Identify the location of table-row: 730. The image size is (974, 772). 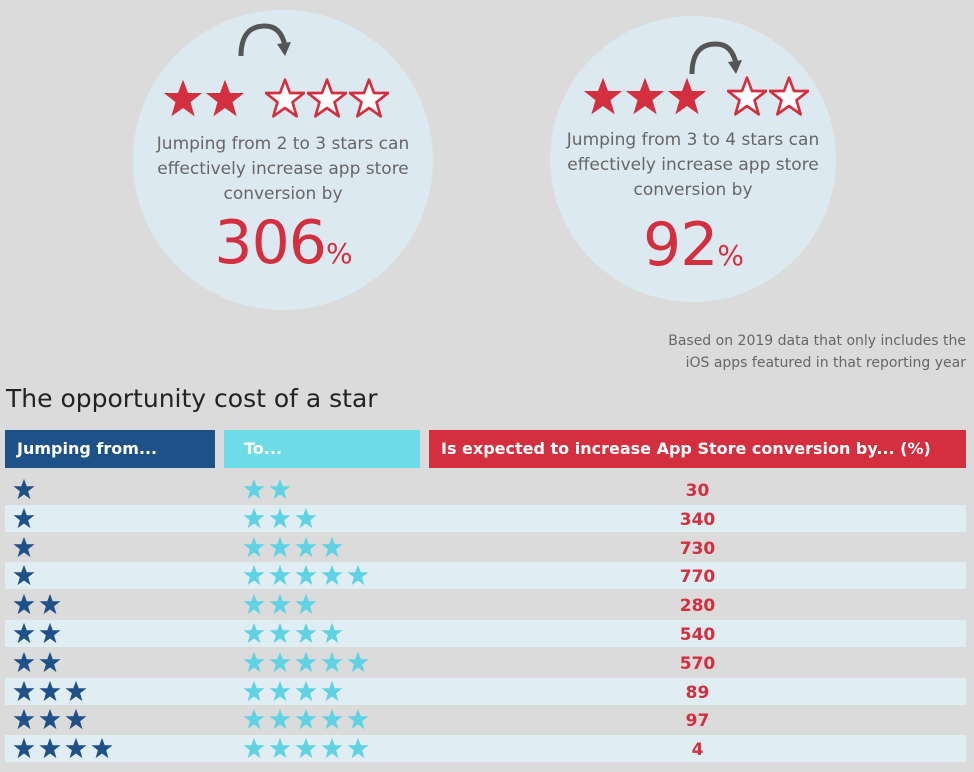
(485, 547).